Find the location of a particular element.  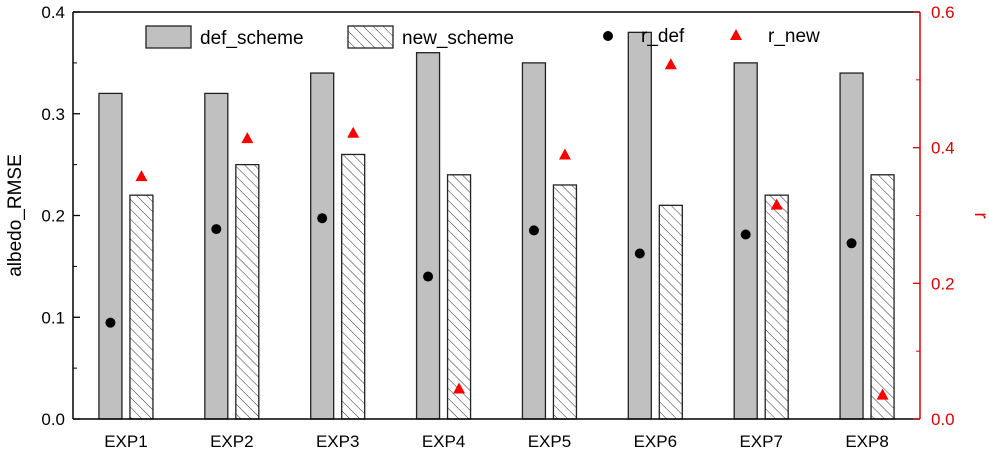

point-r-new-exp2 is located at coordinates (247, 138).